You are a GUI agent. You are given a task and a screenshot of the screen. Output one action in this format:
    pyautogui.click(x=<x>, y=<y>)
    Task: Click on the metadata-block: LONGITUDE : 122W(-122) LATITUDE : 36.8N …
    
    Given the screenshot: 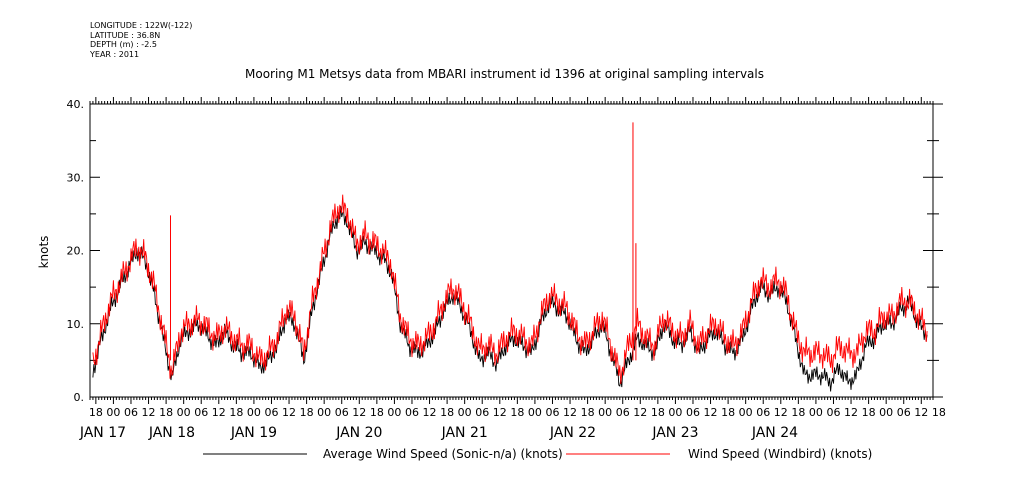 What is the action you would take?
    pyautogui.click(x=141, y=40)
    